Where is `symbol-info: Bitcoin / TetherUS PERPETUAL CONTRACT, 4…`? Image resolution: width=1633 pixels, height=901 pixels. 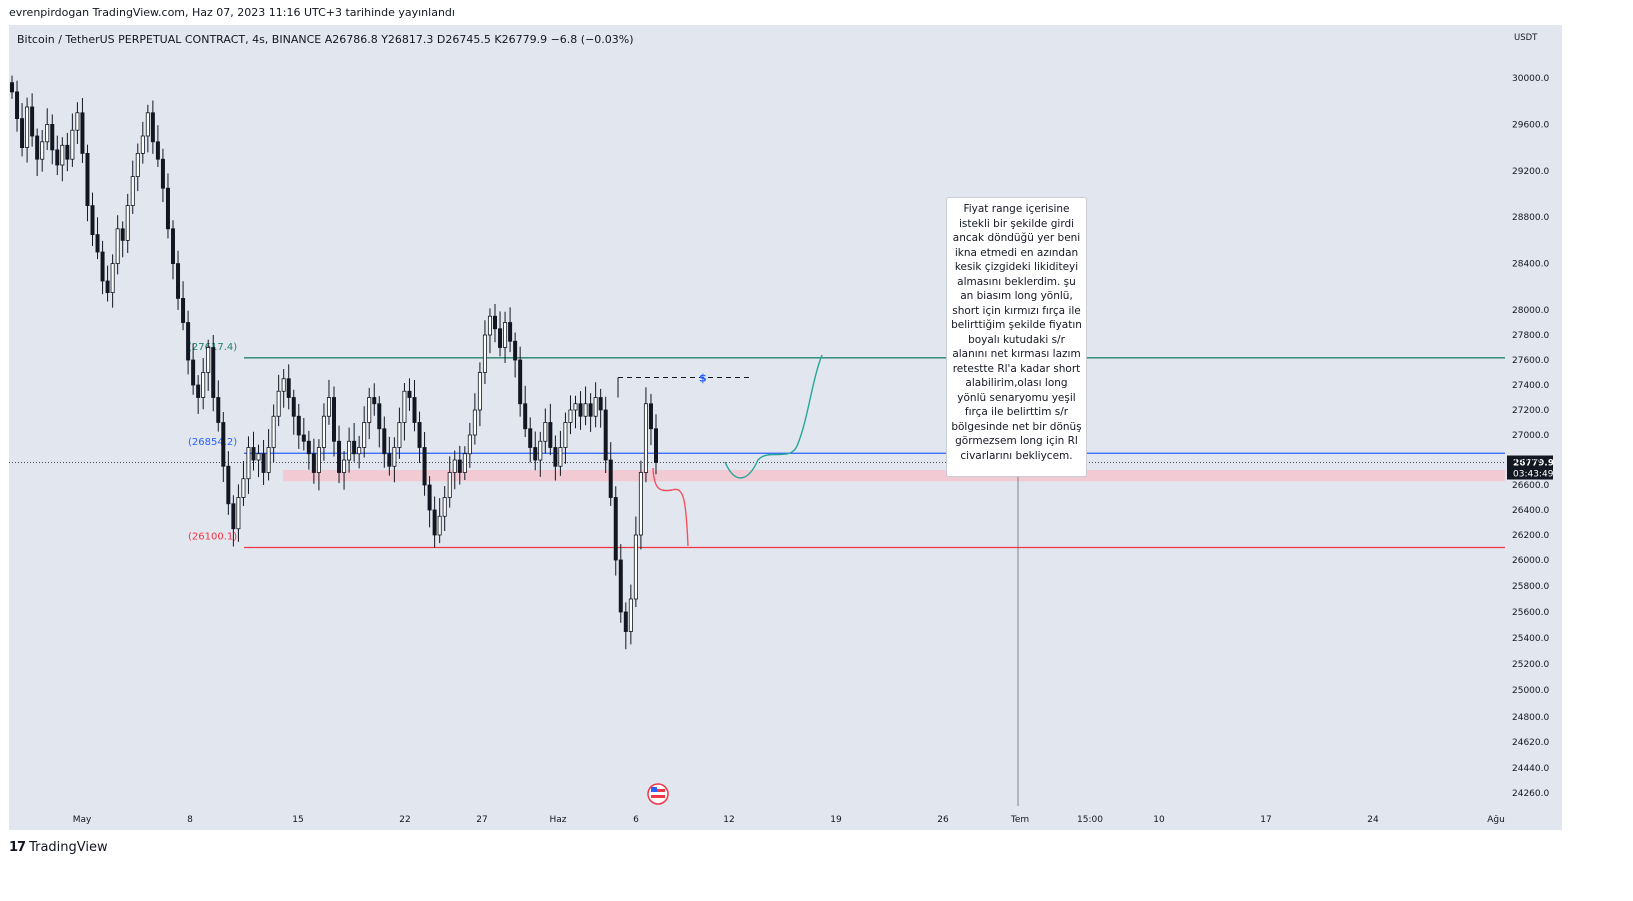
symbol-info: Bitcoin / TetherUS PERPETUAL CONTRACT, 4… is located at coordinates (325, 39).